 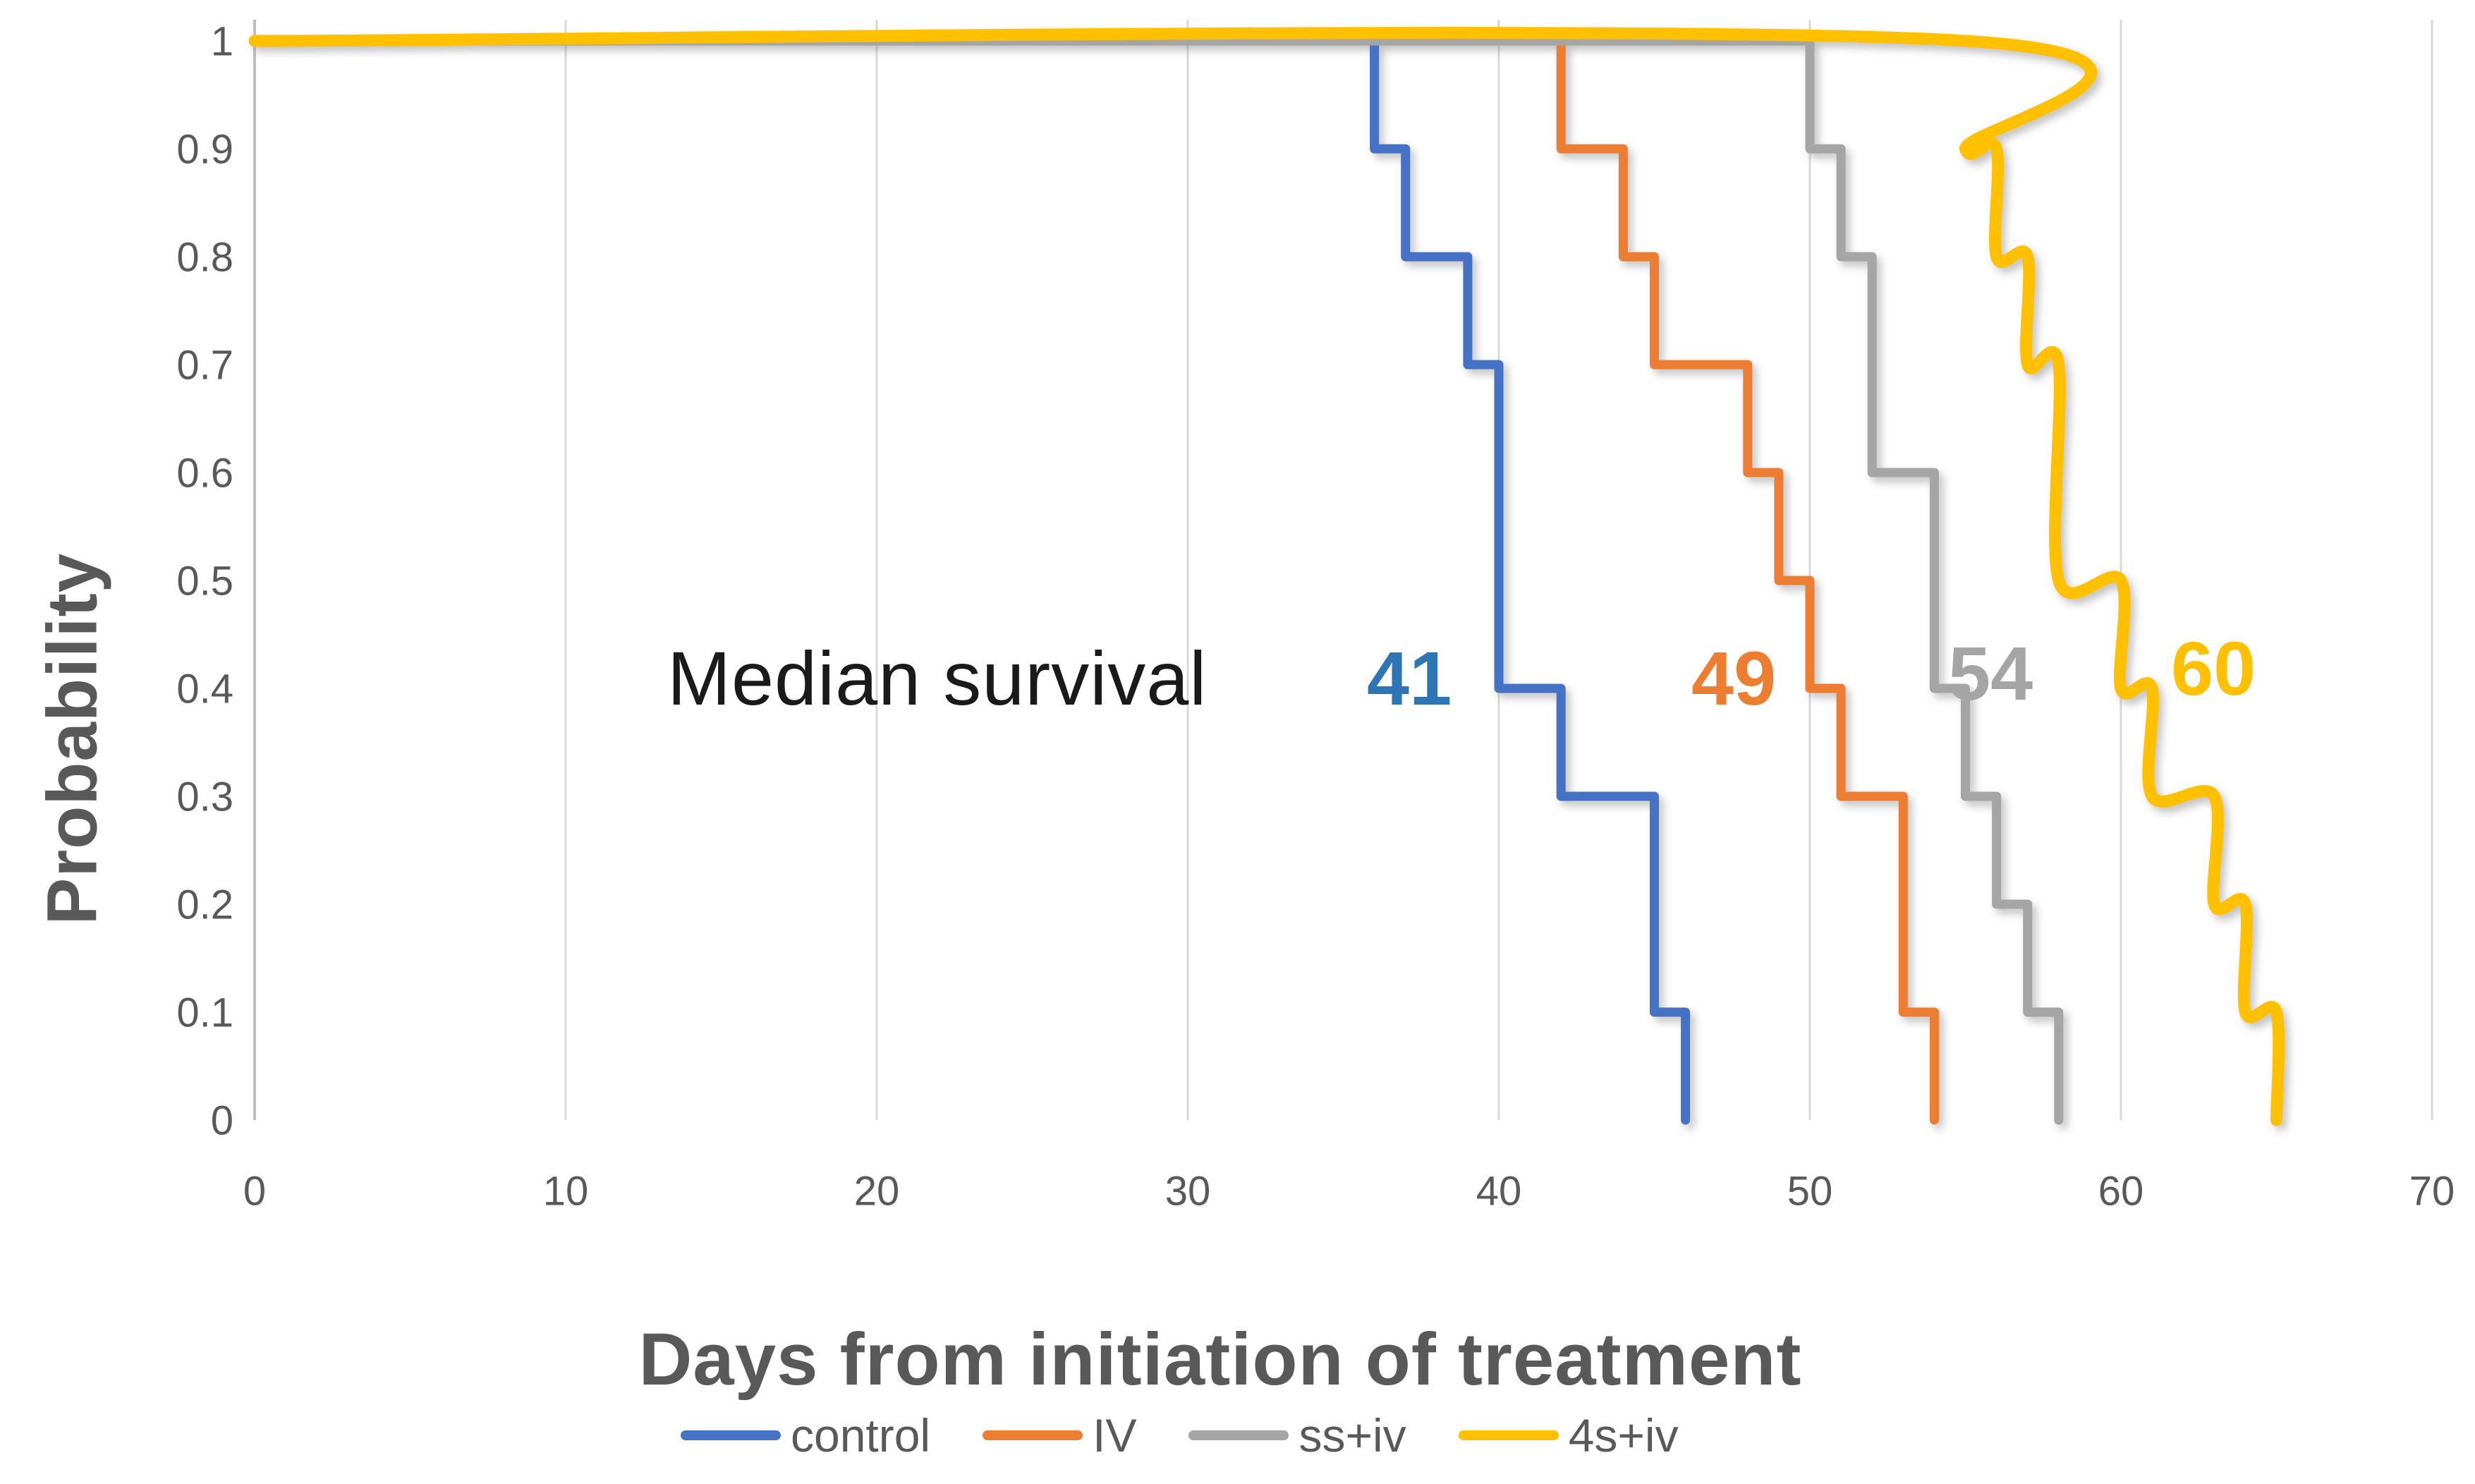 What do you see at coordinates (2121, 1191) in the screenshot?
I see `x-tick-label-60: 60` at bounding box center [2121, 1191].